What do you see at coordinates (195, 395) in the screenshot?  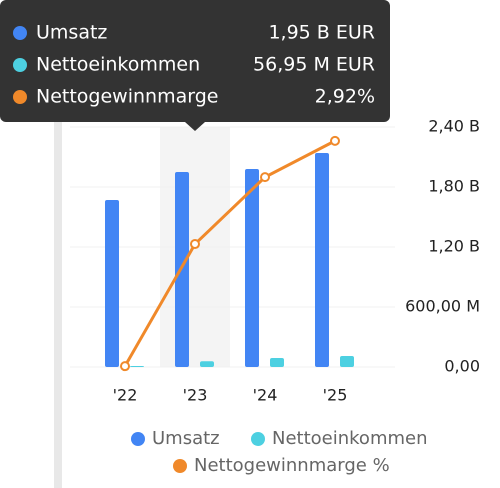 I see `x-tick-label: '23` at bounding box center [195, 395].